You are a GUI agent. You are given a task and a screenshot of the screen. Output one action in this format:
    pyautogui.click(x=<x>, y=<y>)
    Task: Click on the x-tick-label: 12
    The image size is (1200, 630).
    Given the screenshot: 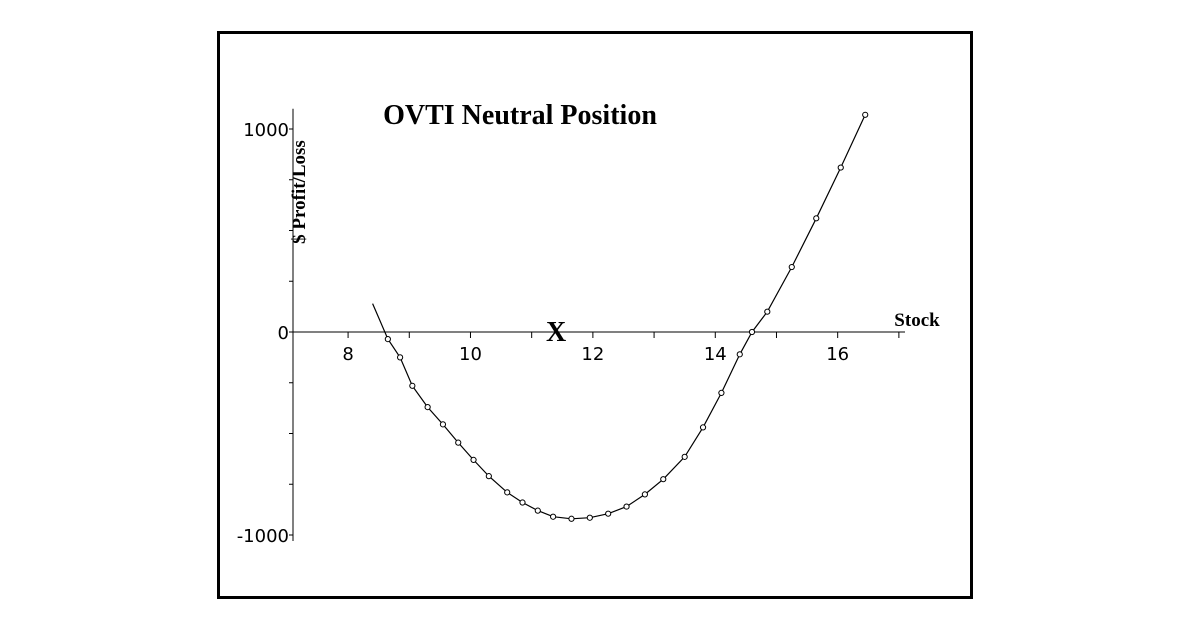 What is the action you would take?
    pyautogui.click(x=592, y=354)
    